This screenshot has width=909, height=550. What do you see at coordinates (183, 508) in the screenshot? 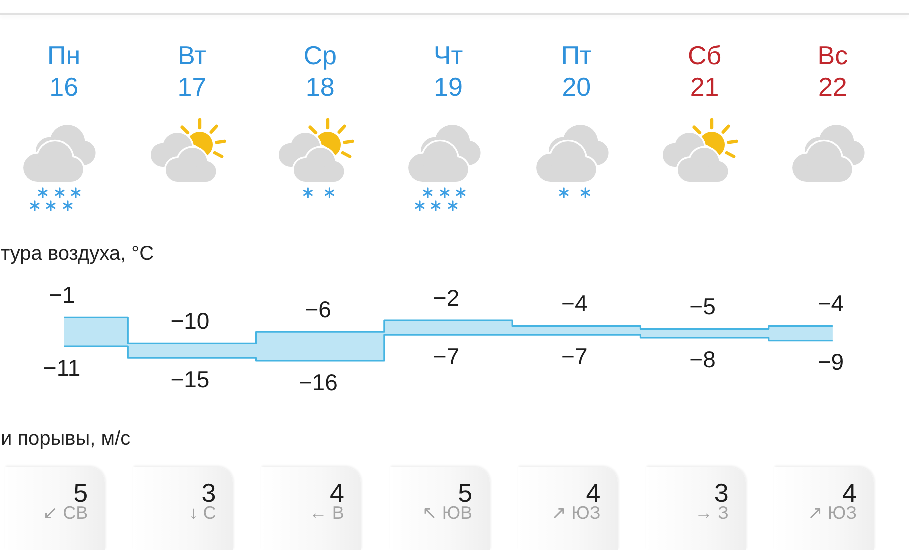
I see `card: 3 ↓ С` at bounding box center [183, 508].